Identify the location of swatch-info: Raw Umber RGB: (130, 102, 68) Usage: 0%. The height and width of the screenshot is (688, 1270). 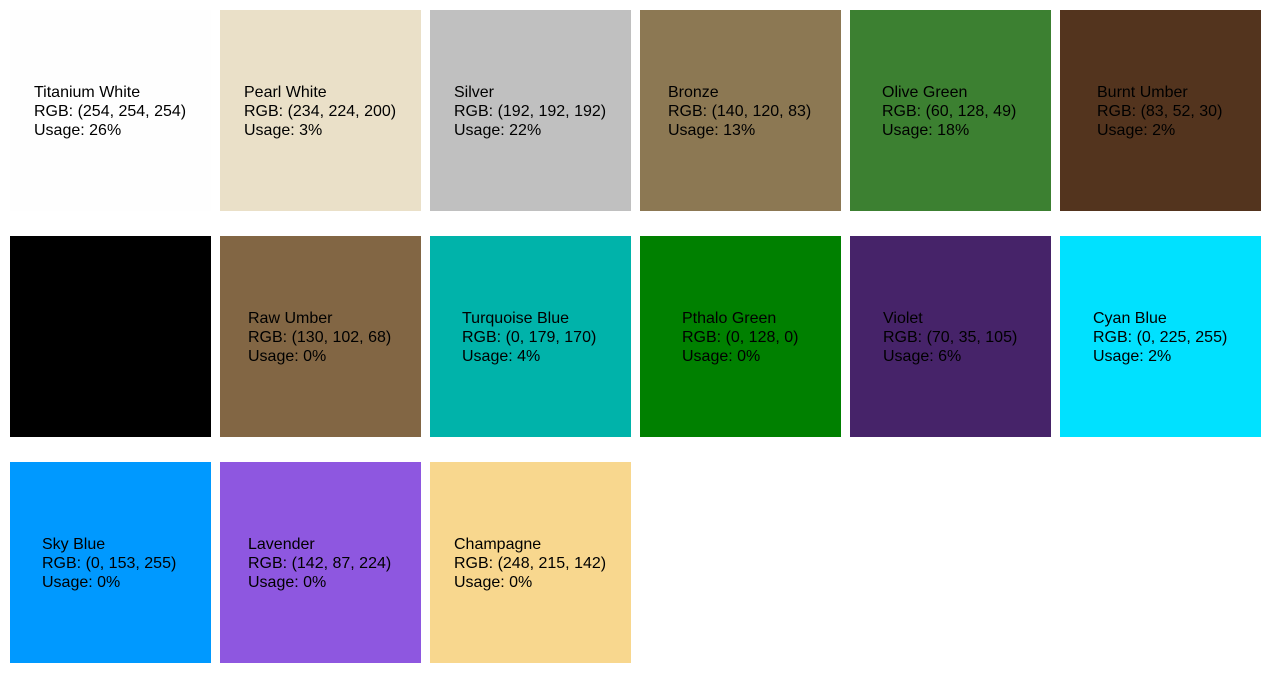
(319, 337).